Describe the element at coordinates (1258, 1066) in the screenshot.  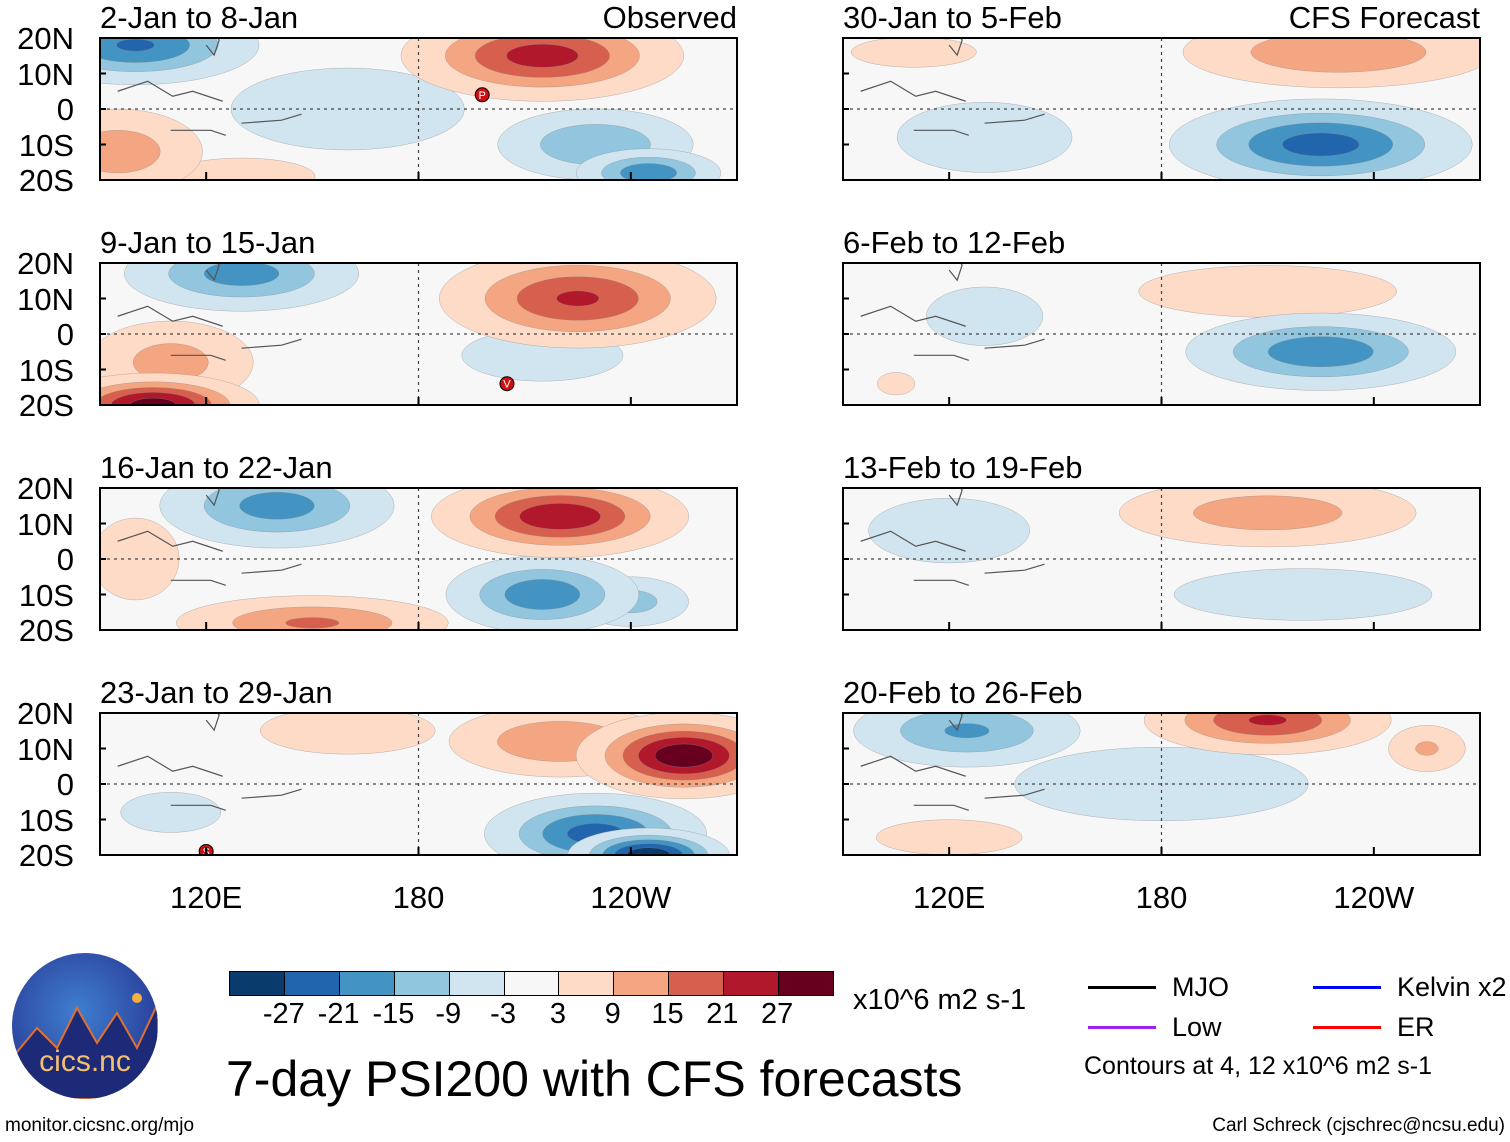
I see `legend-note: Contours at 4, 12 x10^6 m2 s-1` at that location.